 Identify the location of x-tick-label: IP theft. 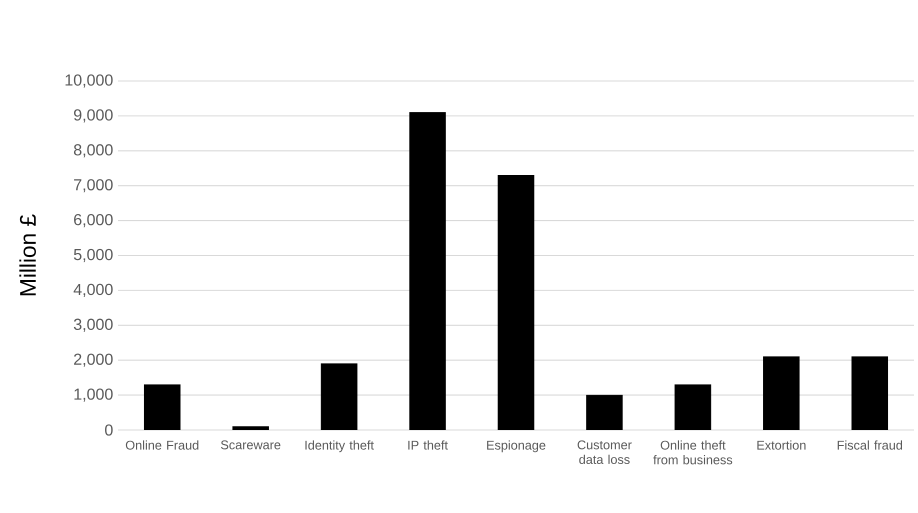
(428, 445).